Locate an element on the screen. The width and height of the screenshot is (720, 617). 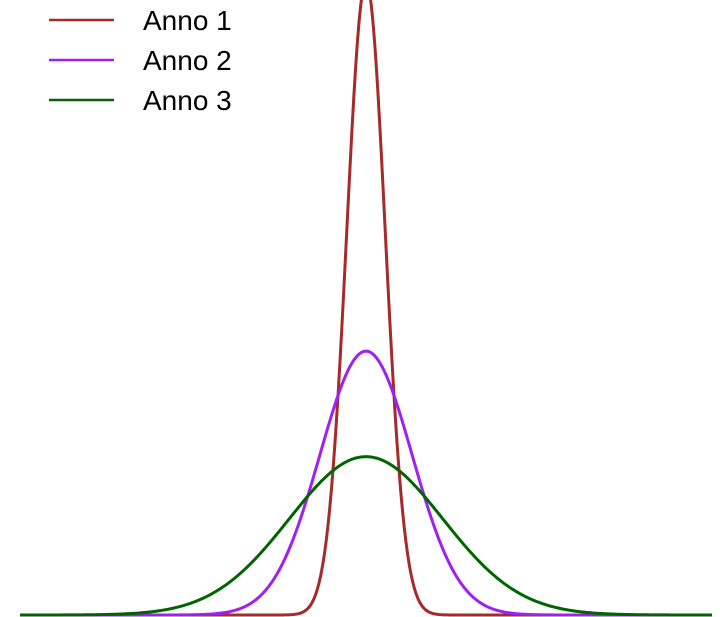
legend-item: Anno 2 is located at coordinates (140, 60).